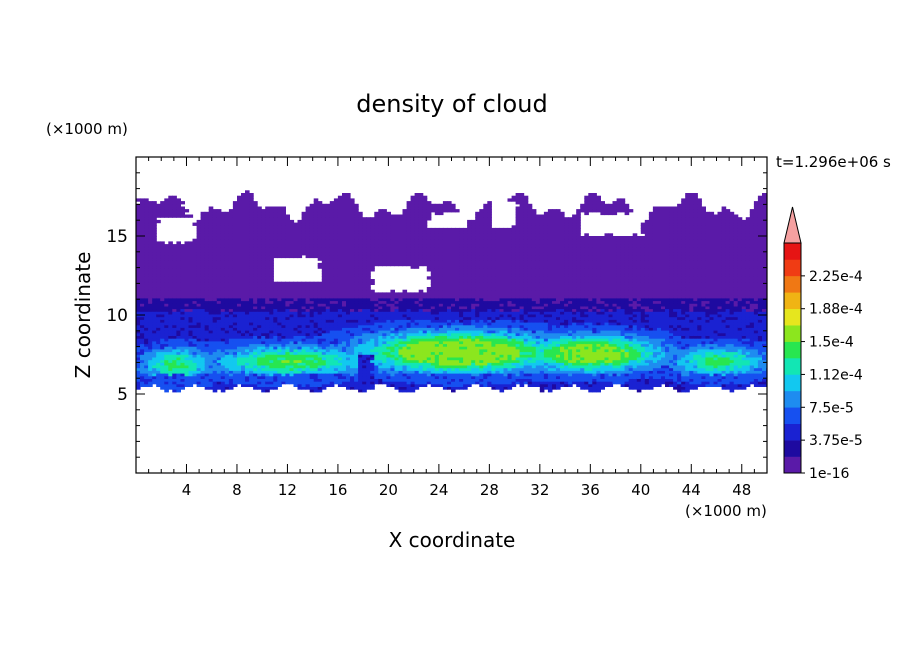 The width and height of the screenshot is (904, 654). Describe the element at coordinates (451, 104) in the screenshot. I see `chart-title: density of cloud` at that location.